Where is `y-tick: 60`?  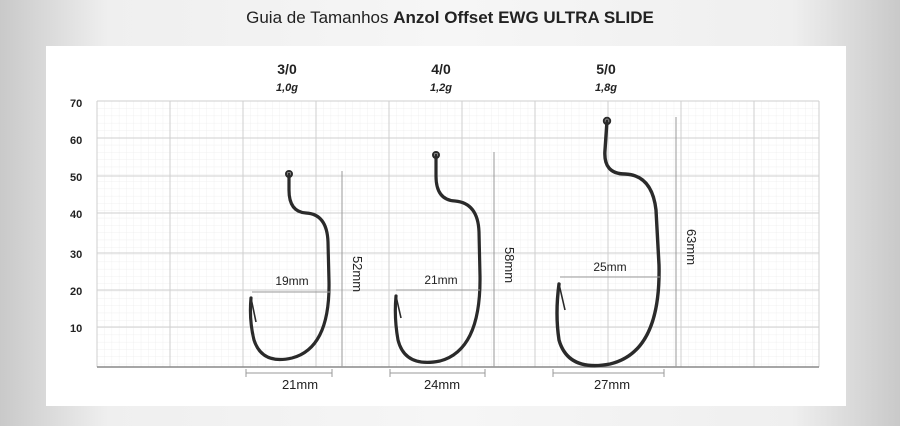 y-tick: 60 is located at coordinates (76, 141).